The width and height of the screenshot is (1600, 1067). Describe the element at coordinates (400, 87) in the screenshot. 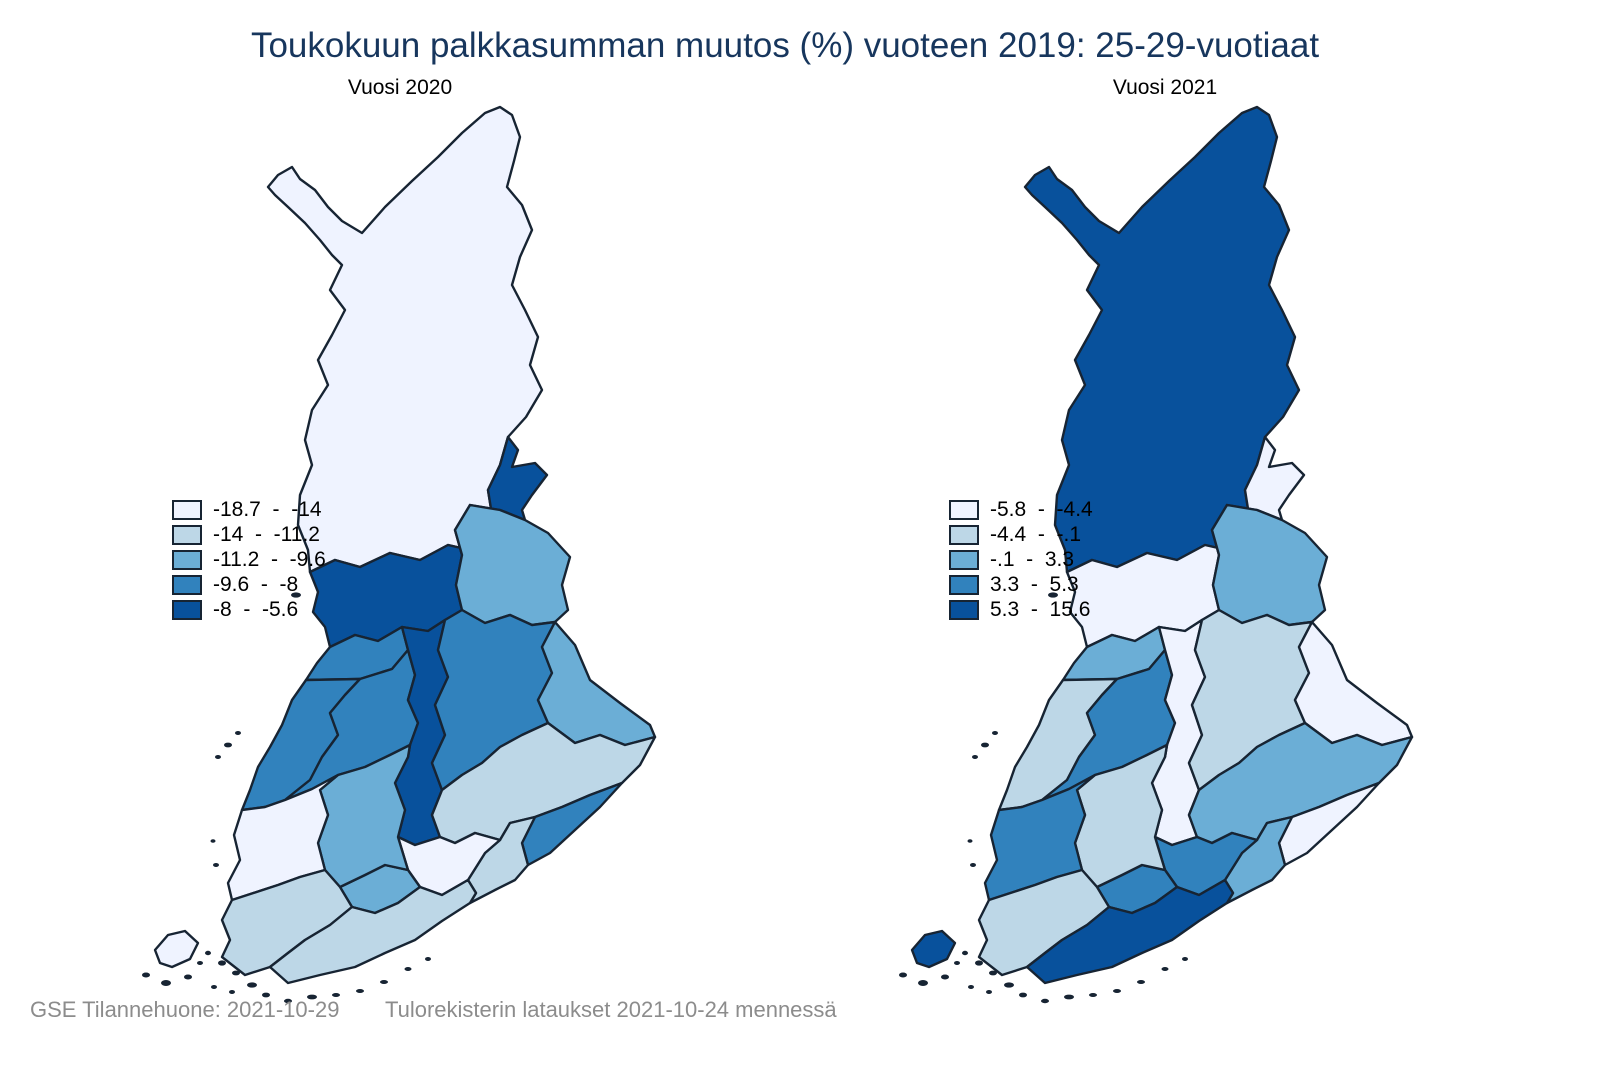

I see `map-subtitle-2020: Vuosi 2020` at that location.